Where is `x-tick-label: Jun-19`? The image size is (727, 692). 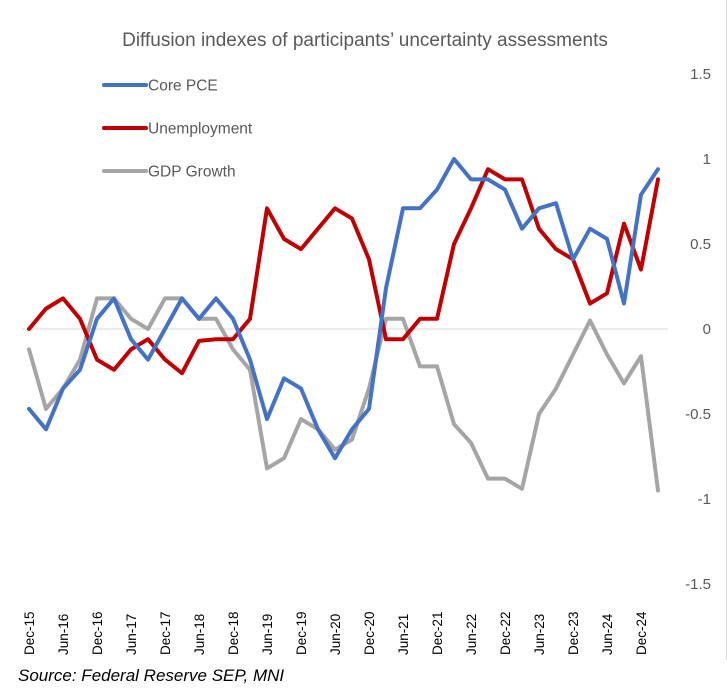 x-tick-label: Jun-19 is located at coordinates (267, 634).